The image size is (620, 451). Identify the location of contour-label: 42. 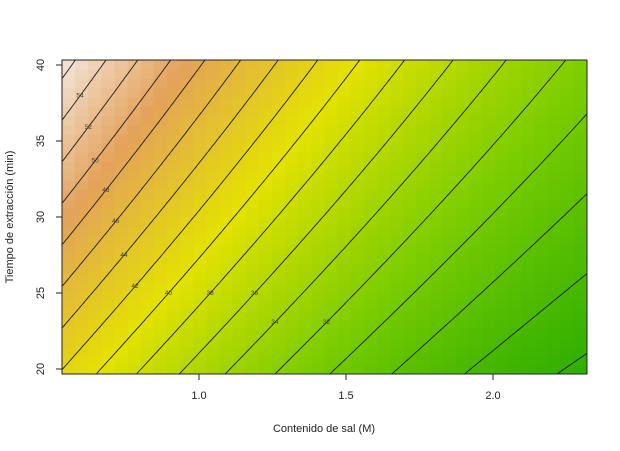
(135, 286).